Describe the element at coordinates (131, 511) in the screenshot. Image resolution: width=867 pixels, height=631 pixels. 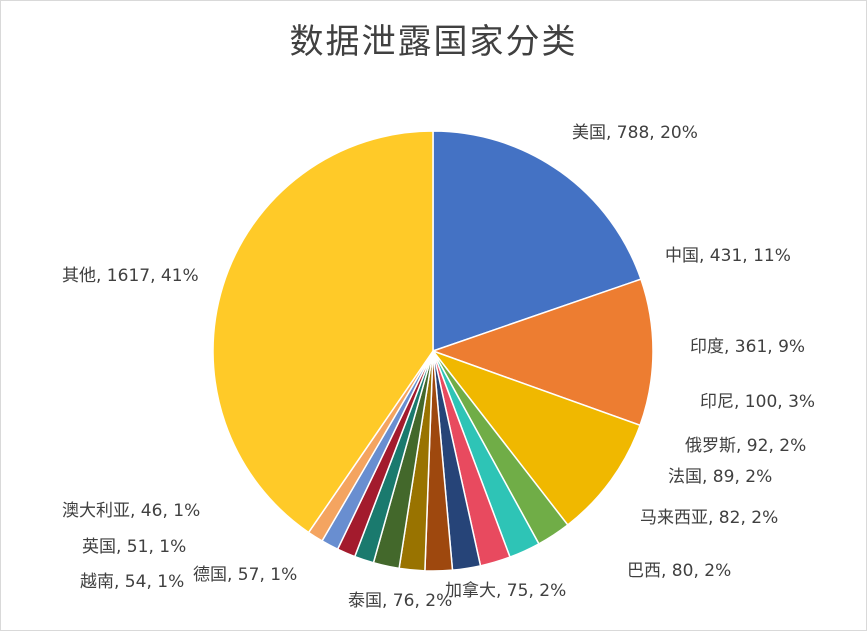
I see `data-label-澳大利亚: 澳大利亚, 46, 1%` at that location.